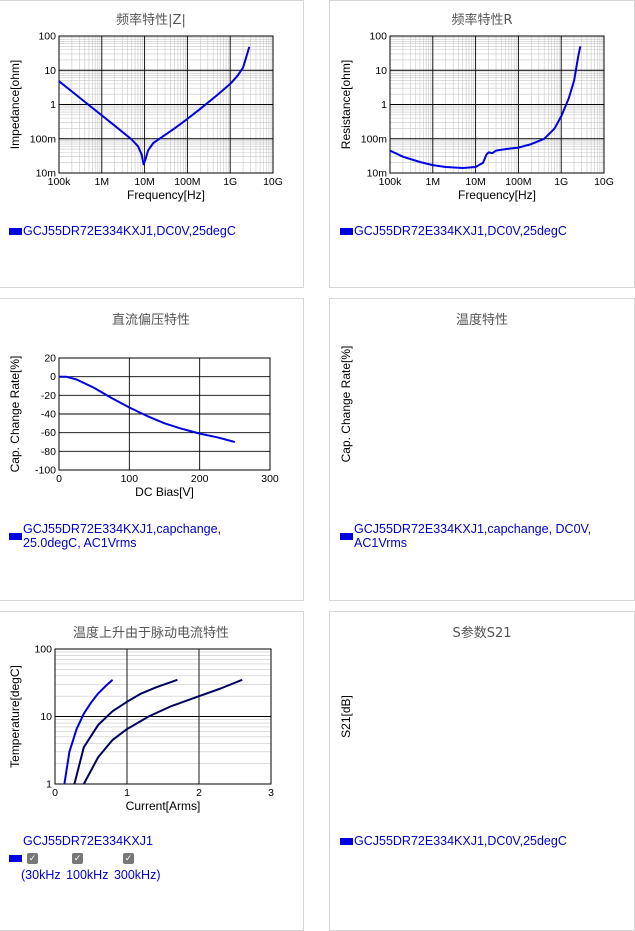 The width and height of the screenshot is (635, 931). Describe the element at coordinates (41, 875) in the screenshot. I see `option-30khz: (30kHz` at that location.